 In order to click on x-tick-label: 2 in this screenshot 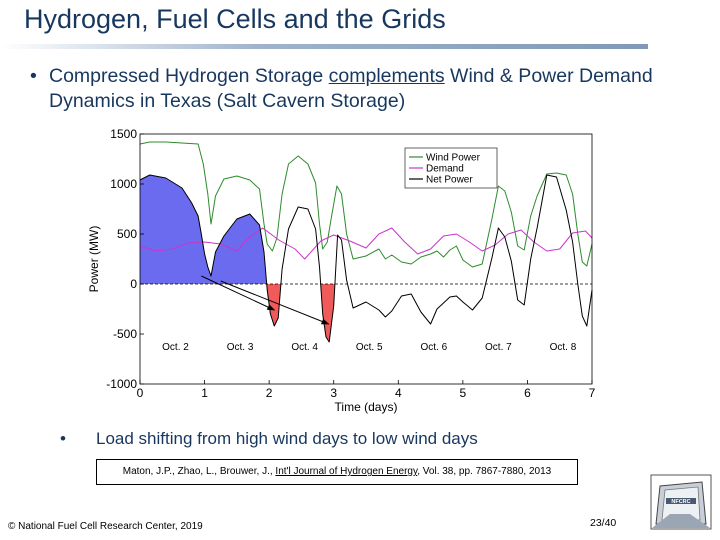, I will do `click(269, 393)`.